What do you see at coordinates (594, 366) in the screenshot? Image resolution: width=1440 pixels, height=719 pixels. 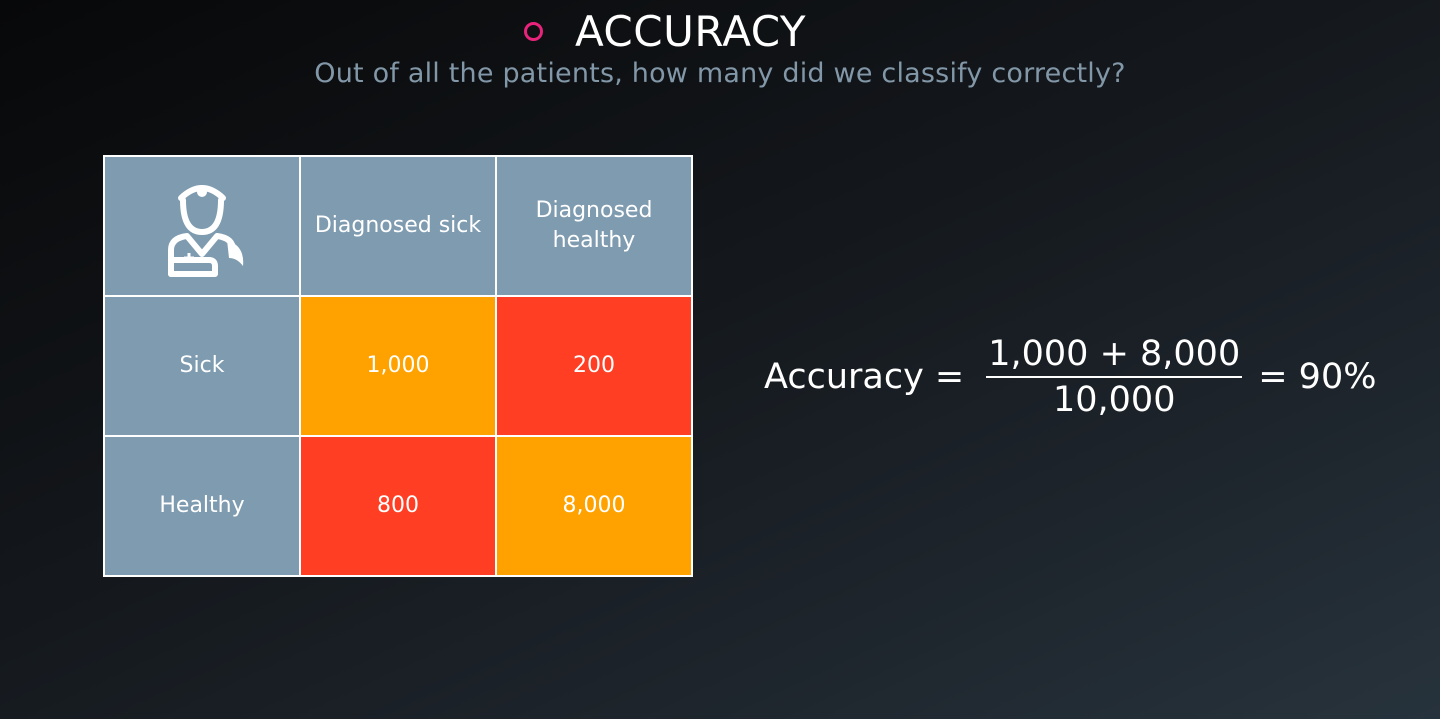 I see `cell-false-negative: 200` at bounding box center [594, 366].